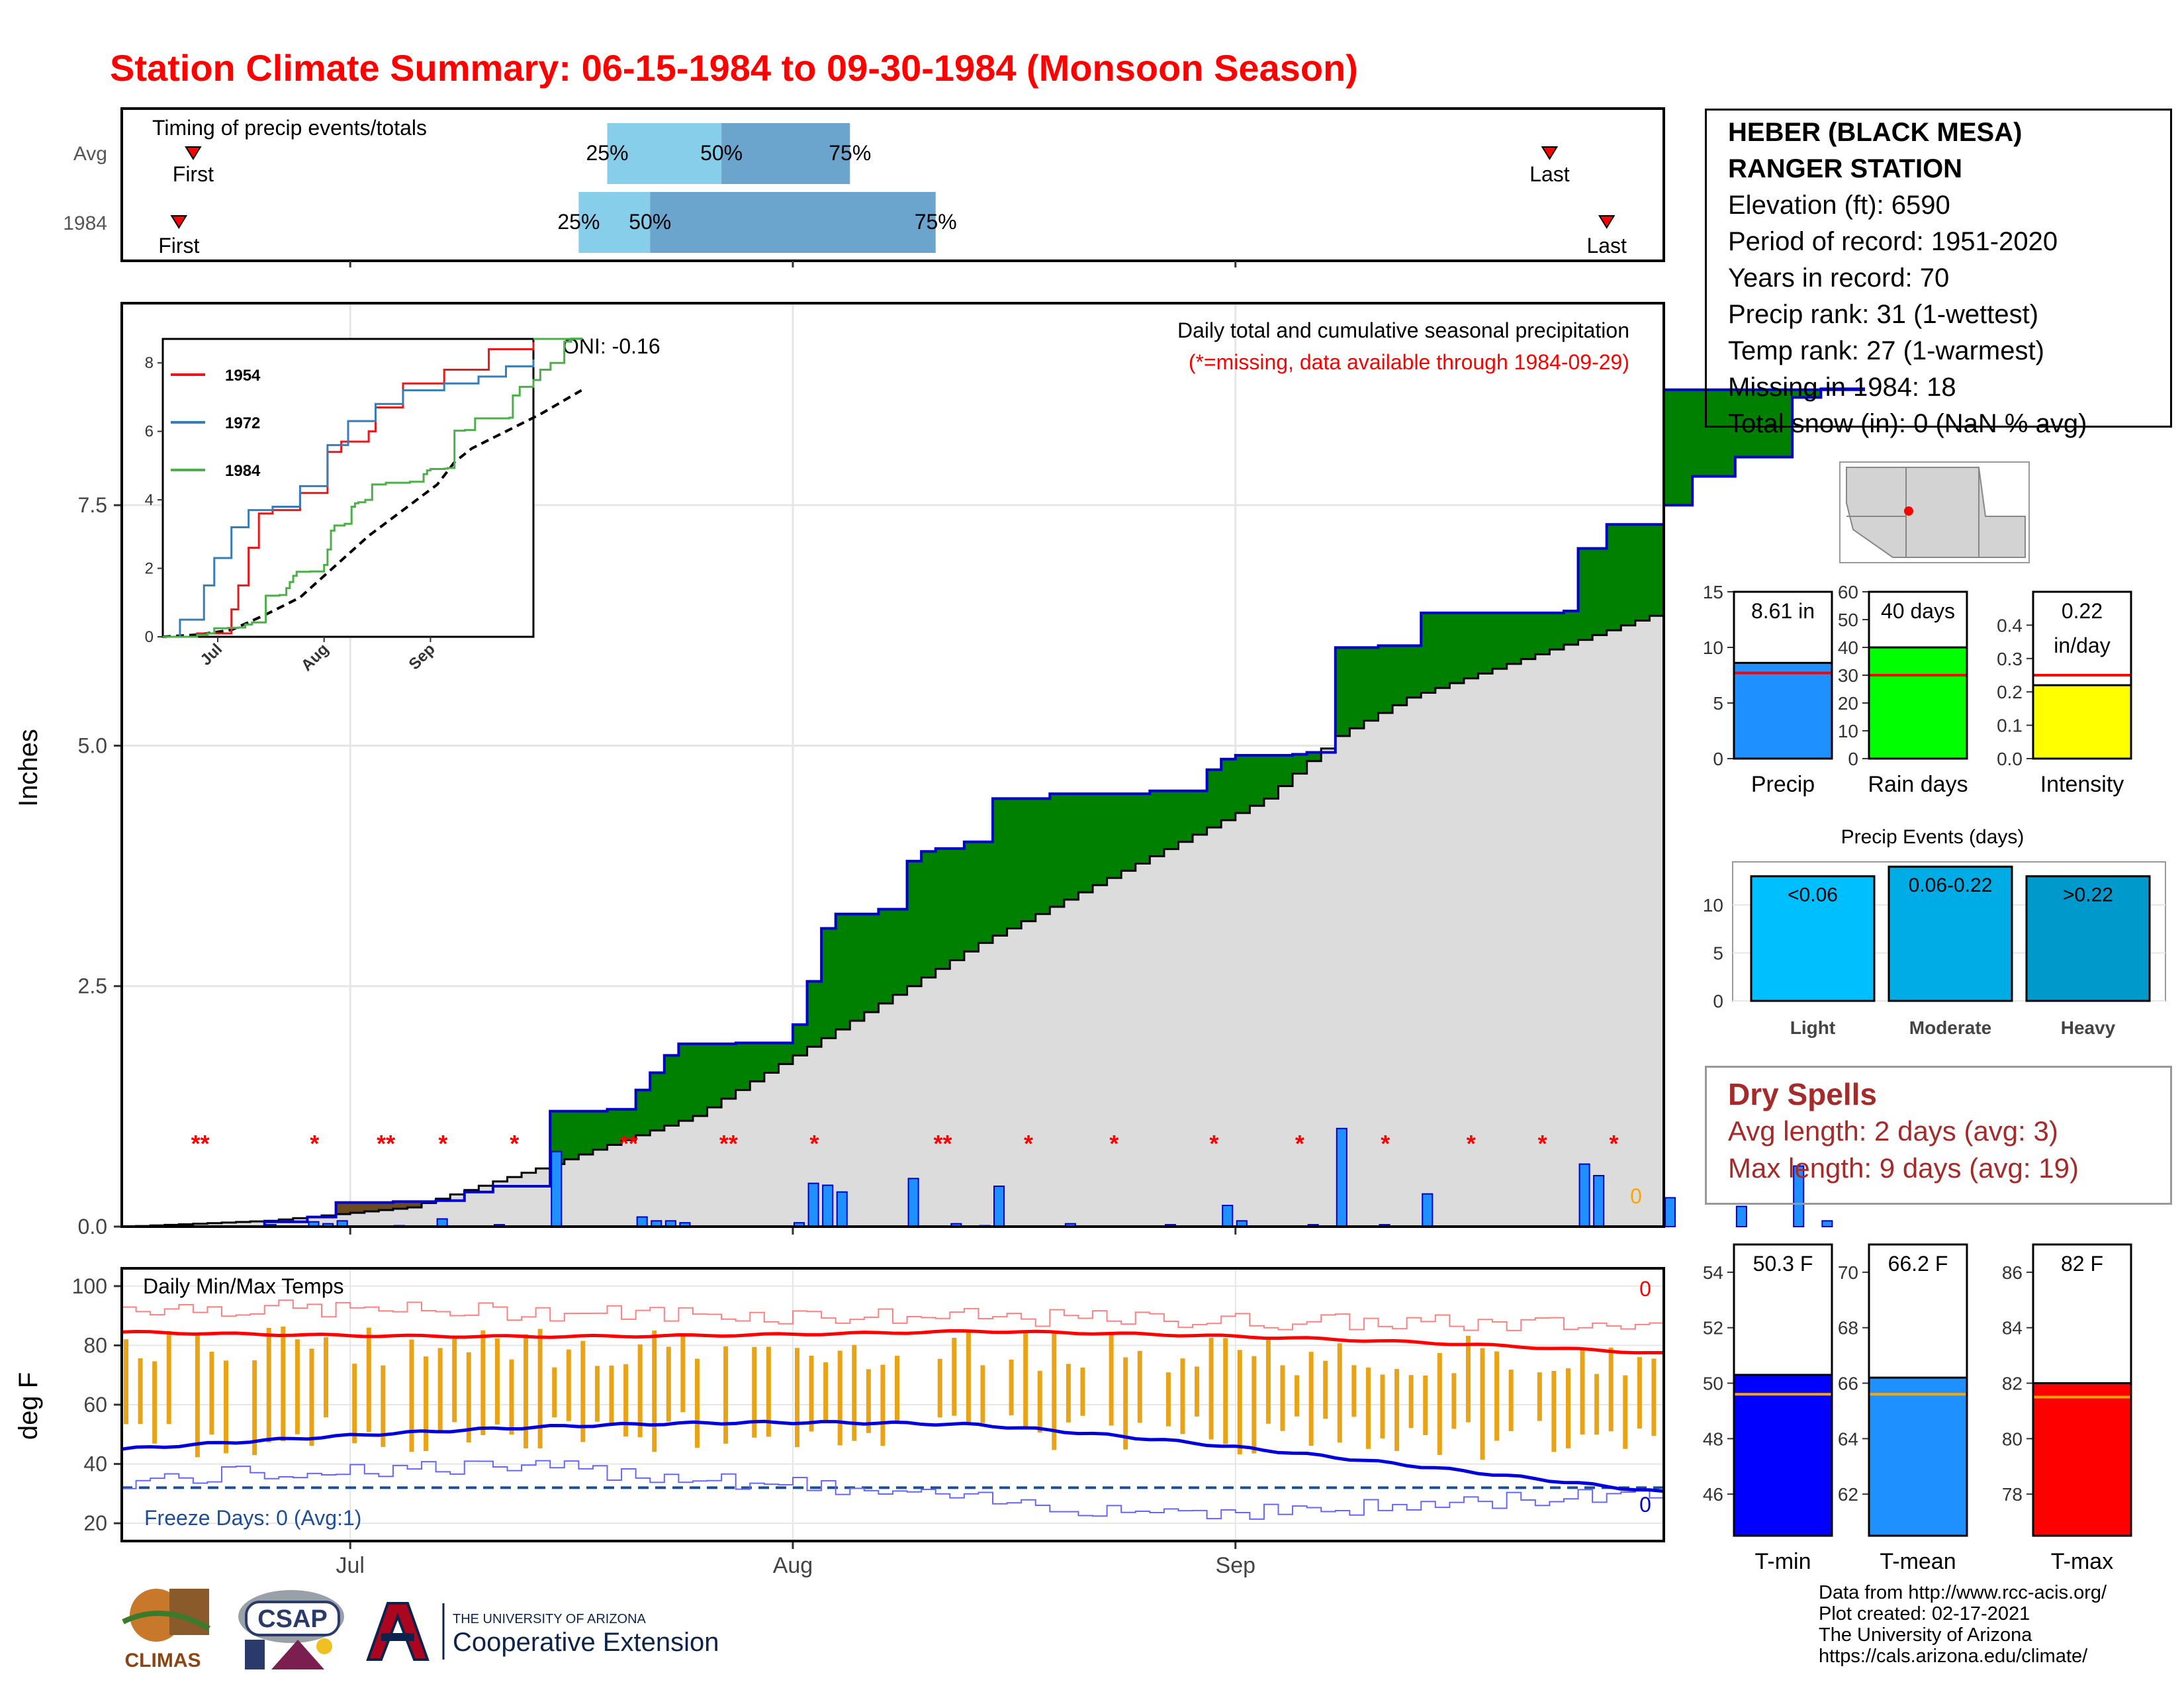  What do you see at coordinates (1893, 1131) in the screenshot?
I see `dry-spells-avg: Avg length: 2 days (avg: 3)` at bounding box center [1893, 1131].